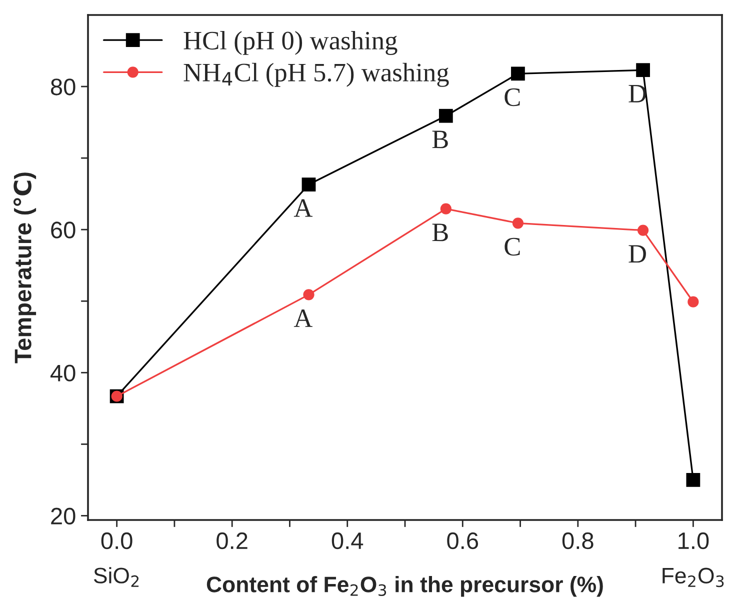 The image size is (736, 612). What do you see at coordinates (63, 230) in the screenshot?
I see `y-tick-label: 60` at bounding box center [63, 230].